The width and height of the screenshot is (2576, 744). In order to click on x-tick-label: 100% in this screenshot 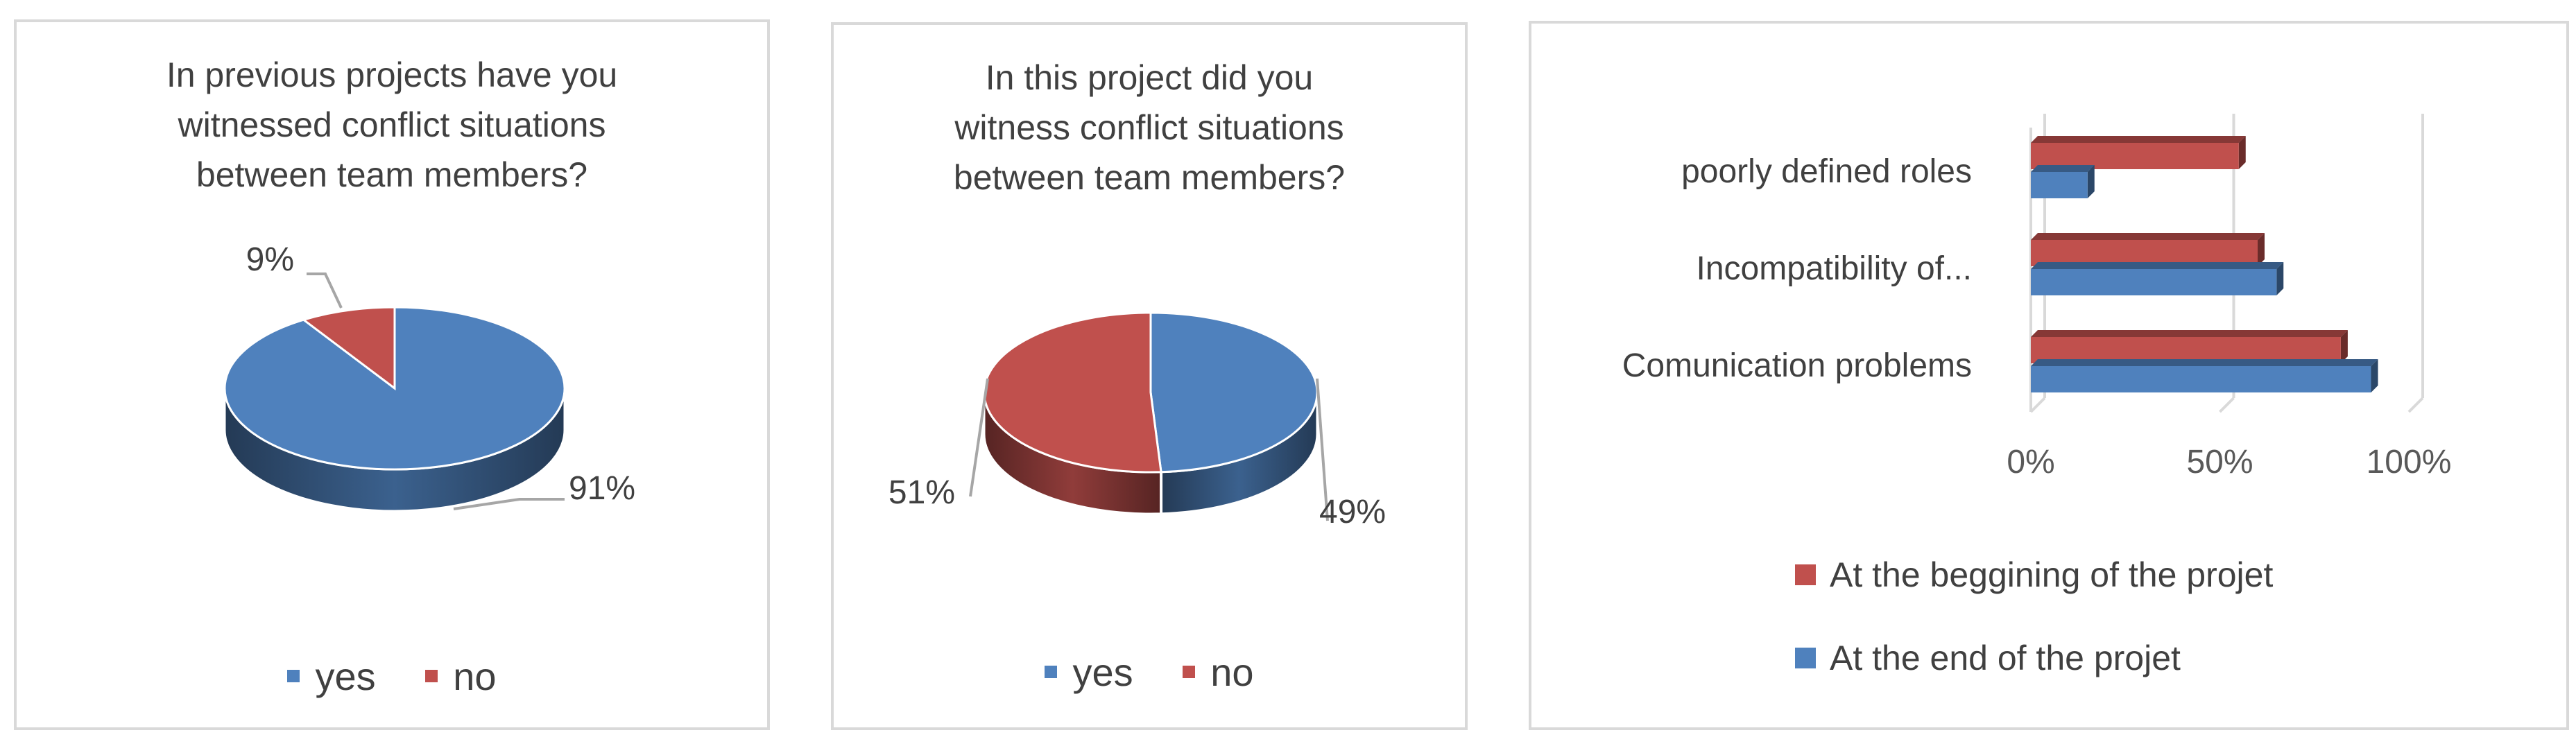, I will do `click(2409, 462)`.